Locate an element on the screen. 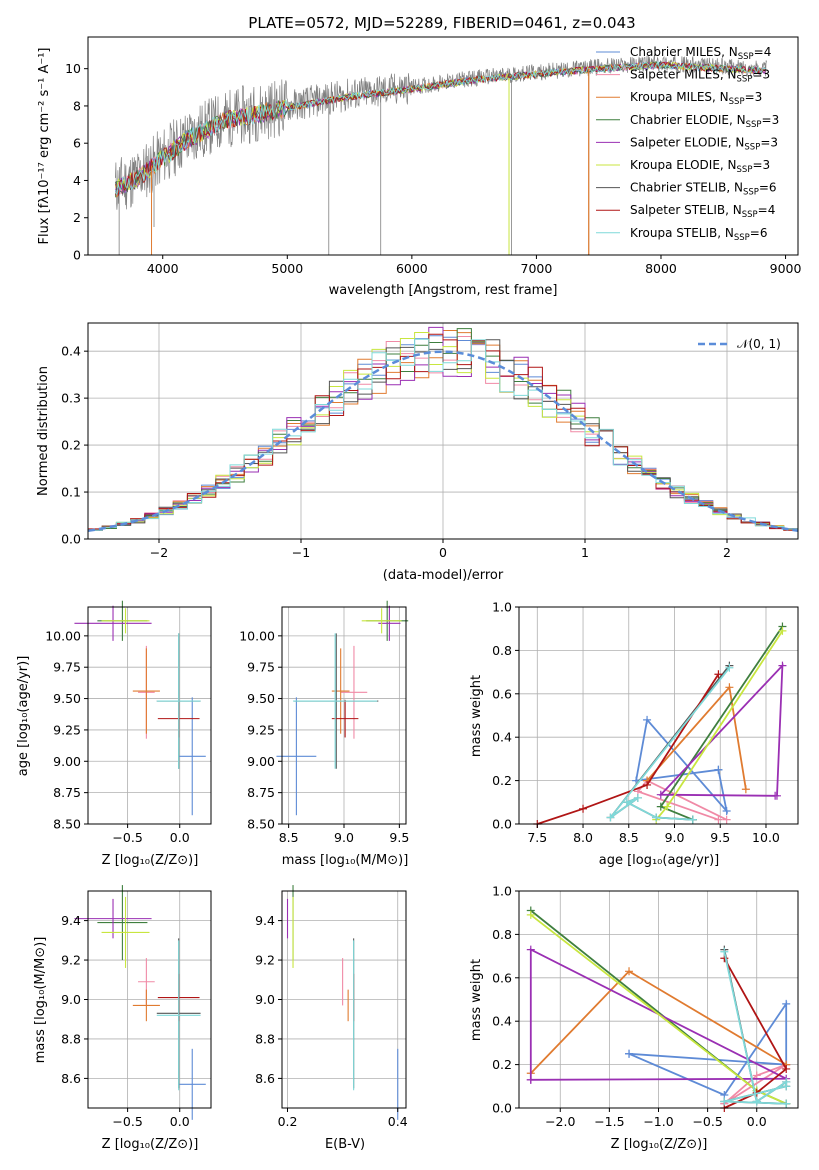 The width and height of the screenshot is (819, 1170). x-tick-label: 8000 is located at coordinates (661, 268).